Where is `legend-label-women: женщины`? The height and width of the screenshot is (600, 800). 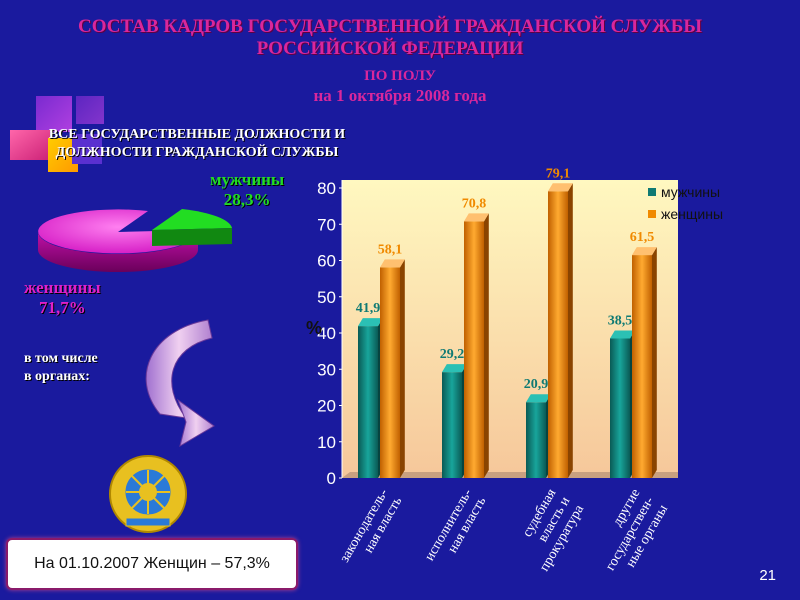
legend-label-women: женщины is located at coordinates (692, 214).